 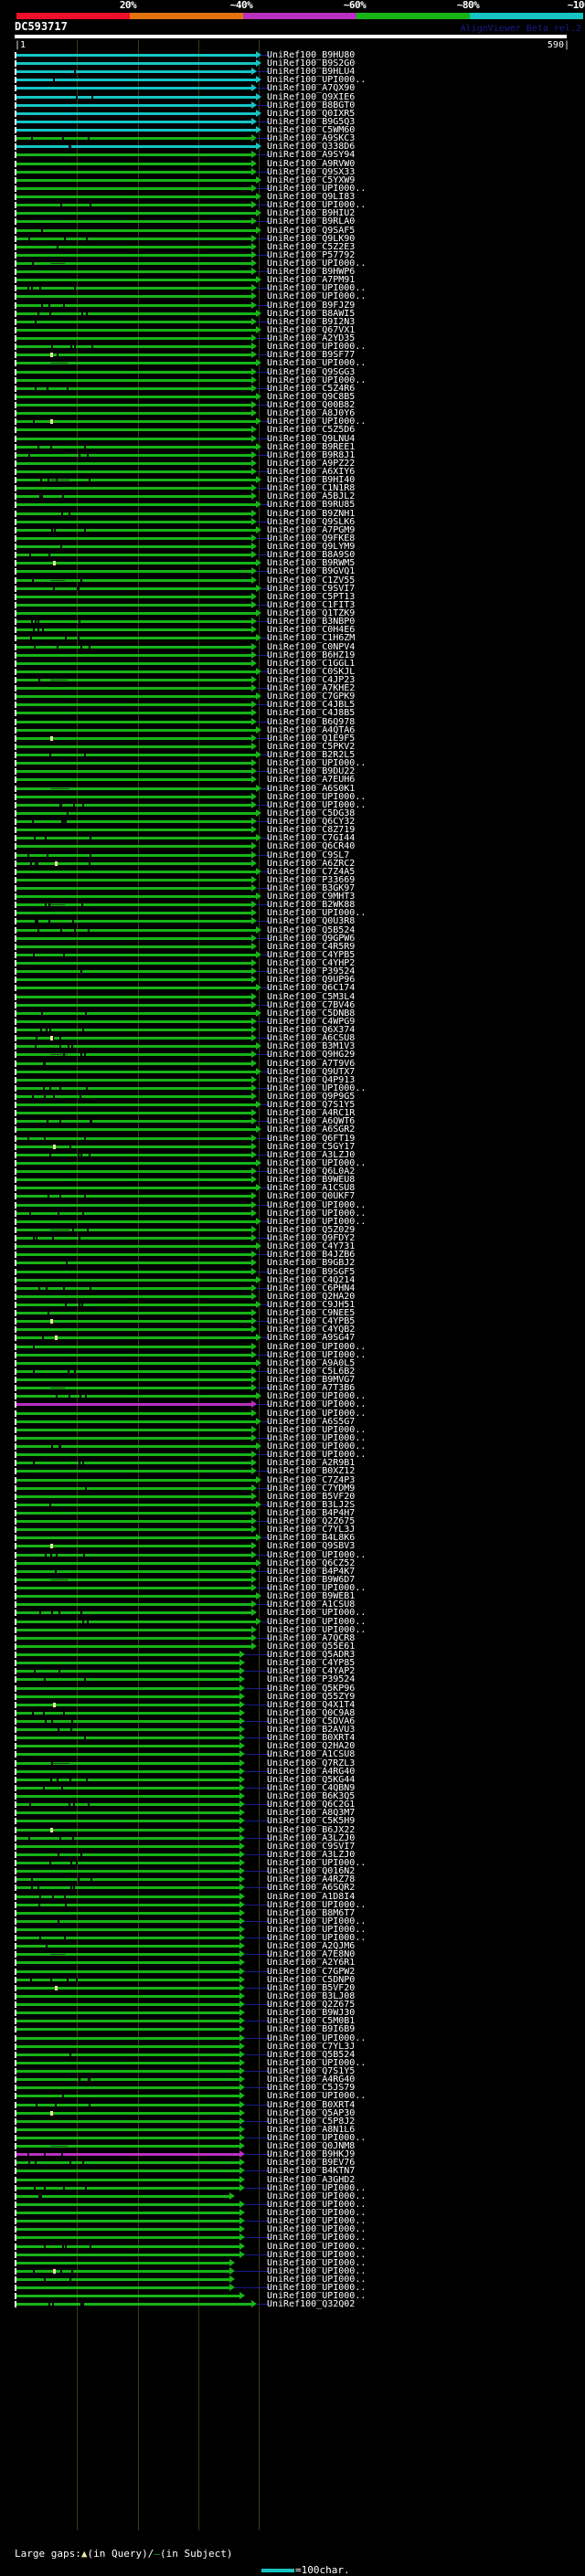 What do you see at coordinates (312, 313) in the screenshot?
I see `hit-accession-label: UniRef100_B8AWI5` at bounding box center [312, 313].